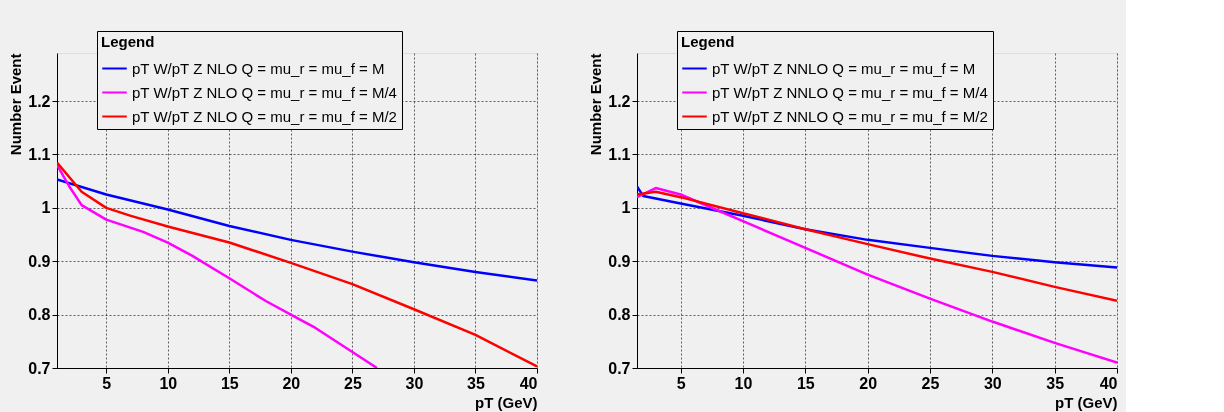  What do you see at coordinates (264, 116) in the screenshot?
I see `legend-label: pT W/pT Z NLO Q = mu_r = mu_f = M/2` at bounding box center [264, 116].